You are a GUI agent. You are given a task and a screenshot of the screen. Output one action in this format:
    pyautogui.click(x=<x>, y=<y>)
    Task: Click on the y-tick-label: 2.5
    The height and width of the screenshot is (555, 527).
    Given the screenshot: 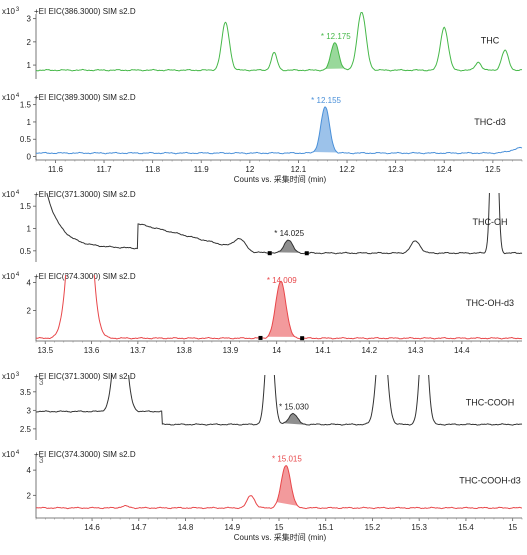 What is the action you would take?
    pyautogui.click(x=26, y=429)
    